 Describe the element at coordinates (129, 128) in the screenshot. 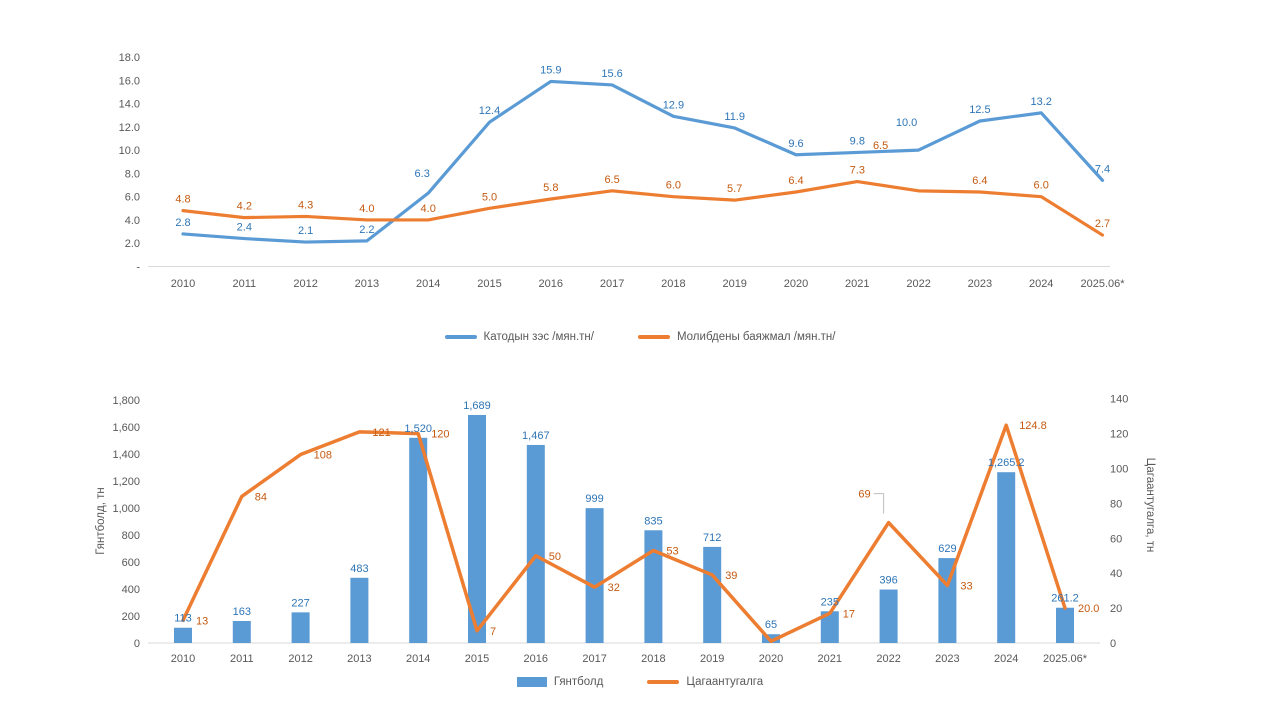

I see `y-tick-label: 12.0` at that location.